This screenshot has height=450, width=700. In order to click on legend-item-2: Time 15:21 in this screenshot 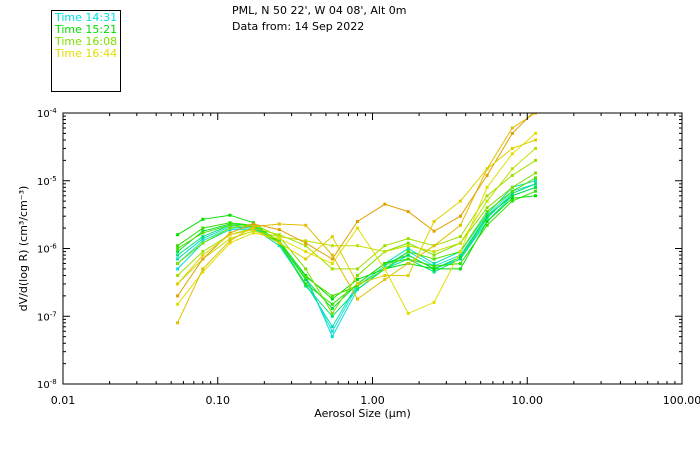, I will do `click(86, 29)`.